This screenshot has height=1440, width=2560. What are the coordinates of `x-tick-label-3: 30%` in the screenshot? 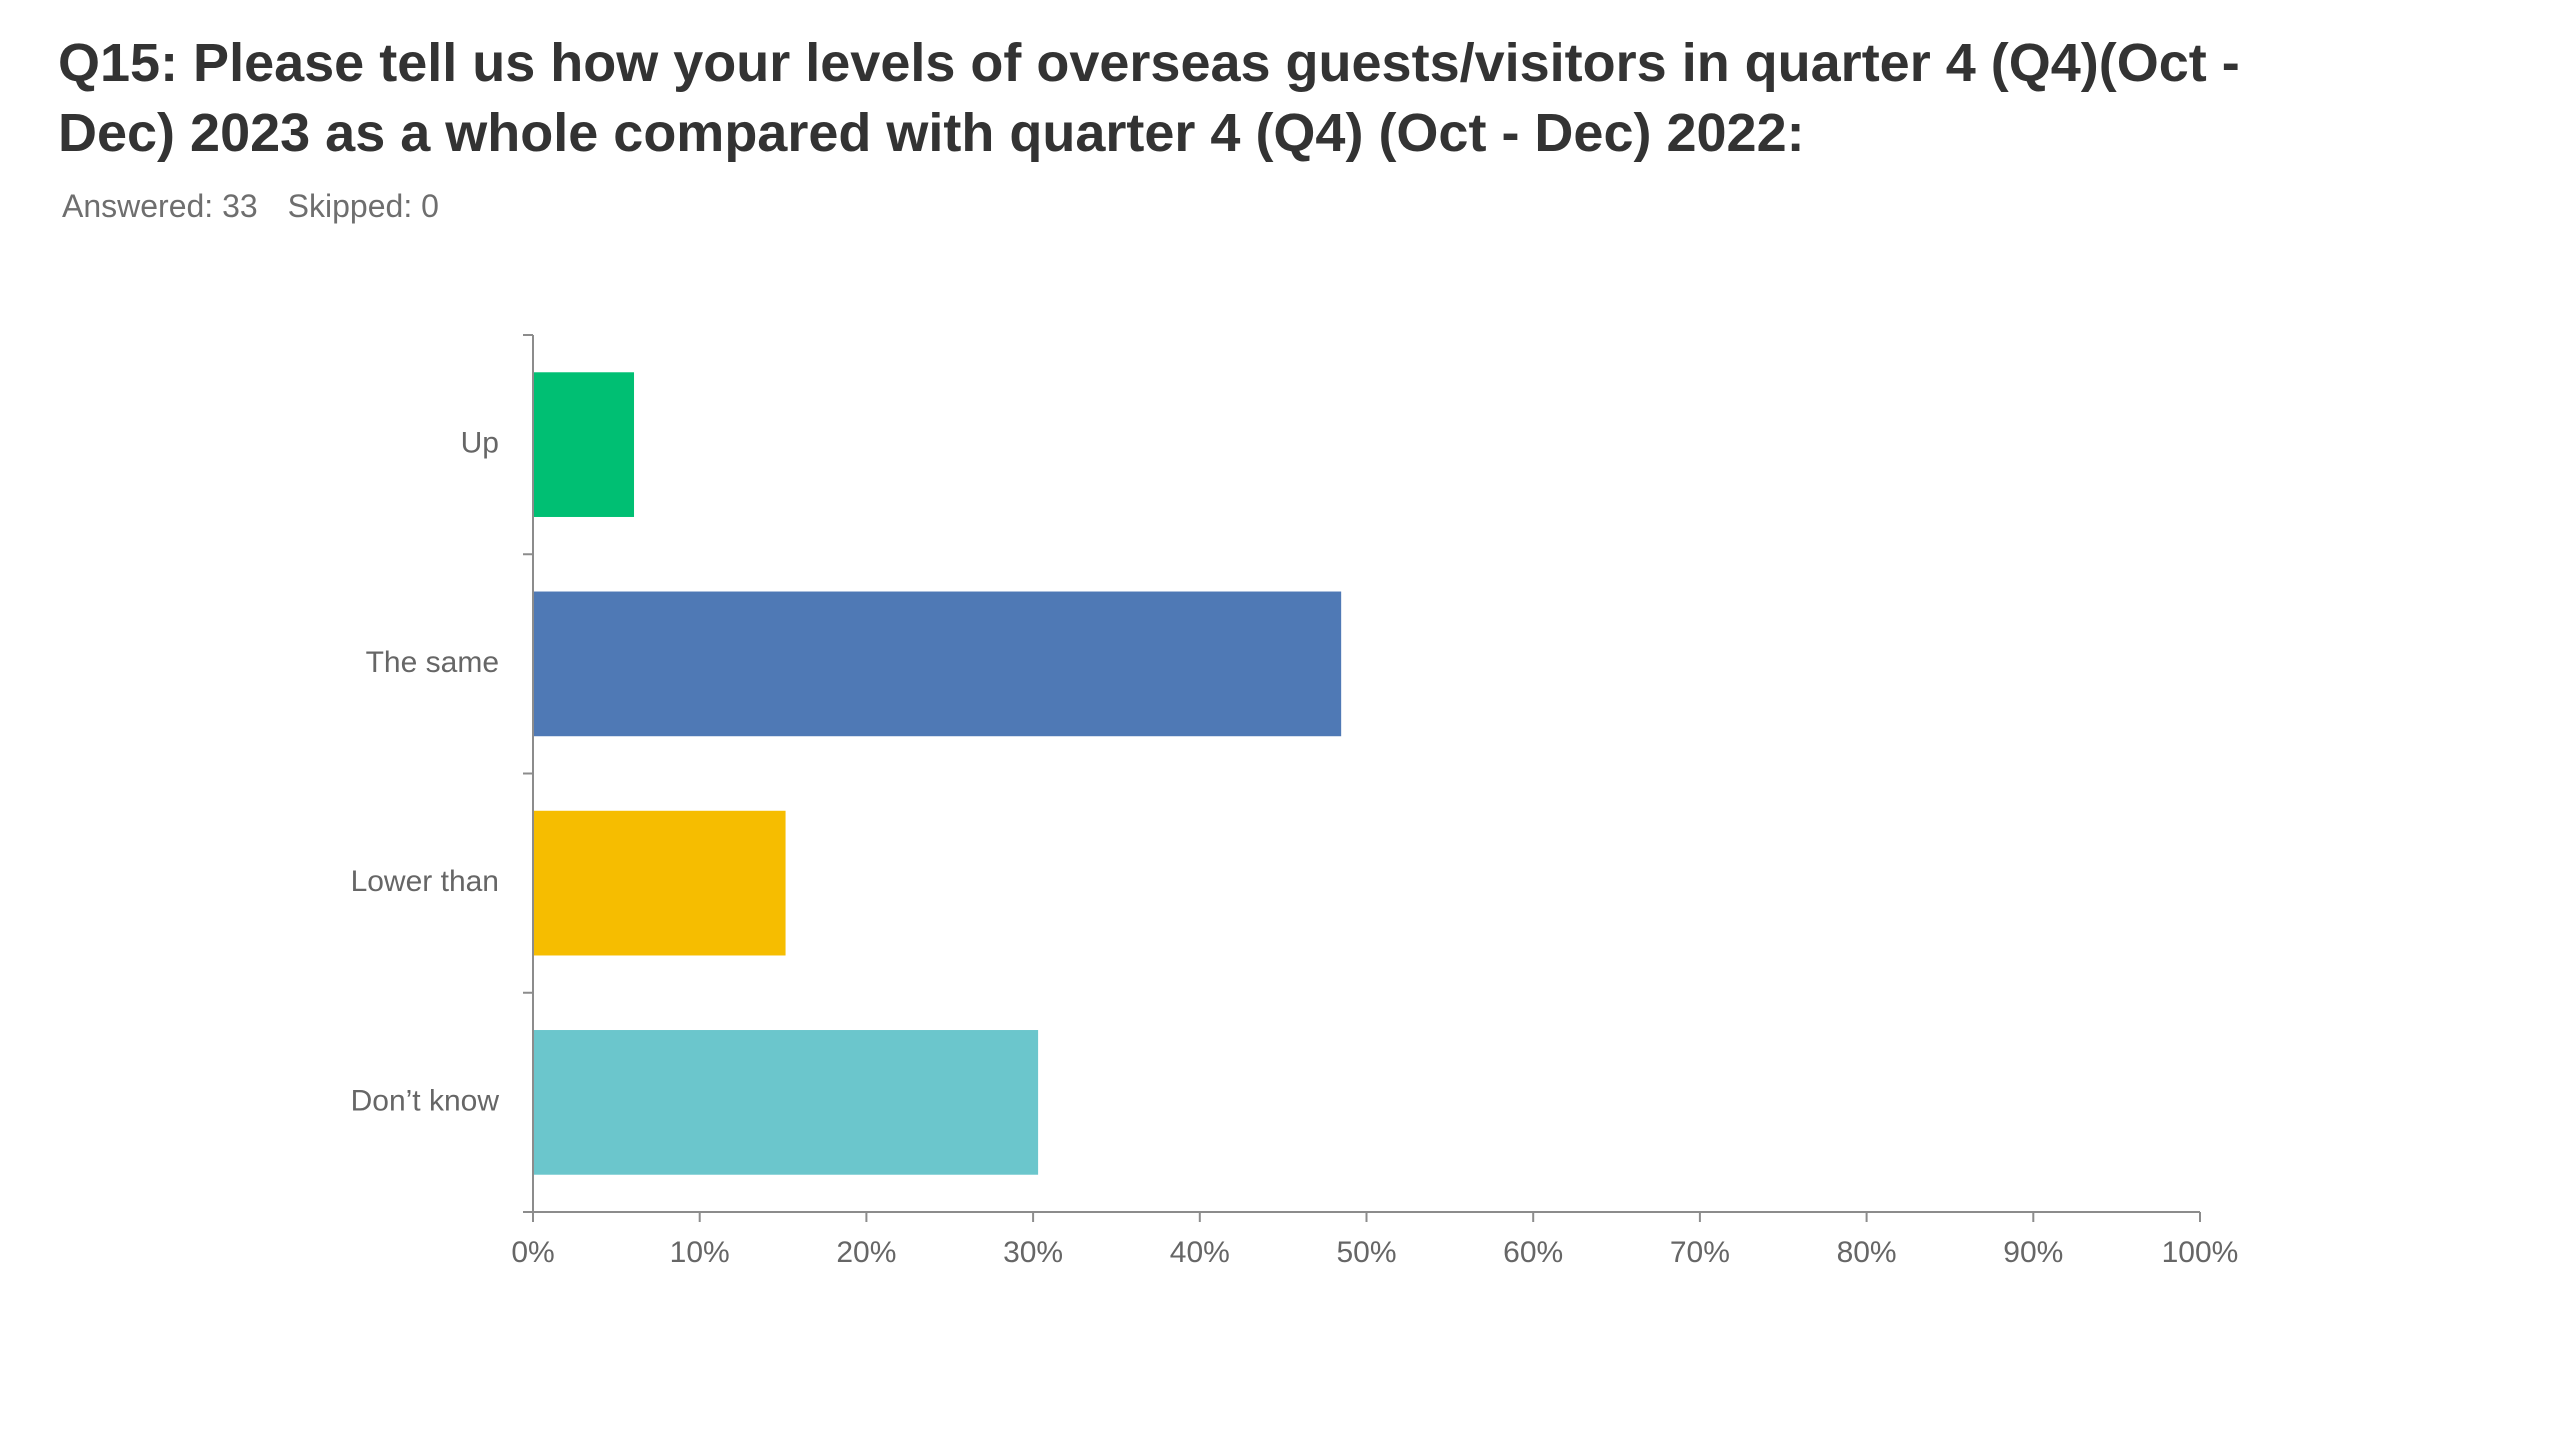 It's located at (1033, 1252).